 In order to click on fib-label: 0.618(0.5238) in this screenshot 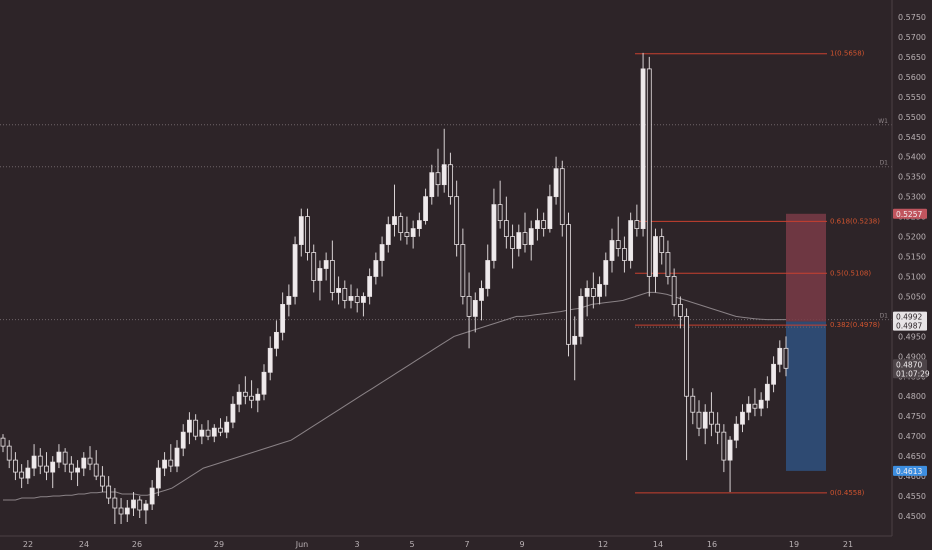, I will do `click(855, 221)`.